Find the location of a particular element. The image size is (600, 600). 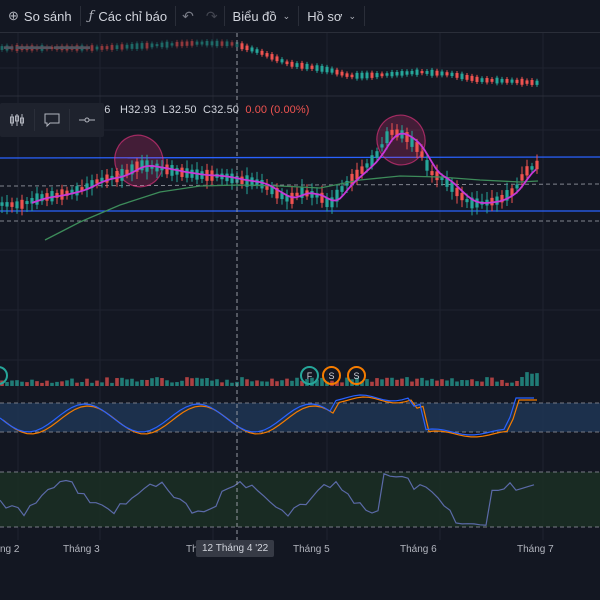

charts-label: Biểu đồ is located at coordinates (254, 16).